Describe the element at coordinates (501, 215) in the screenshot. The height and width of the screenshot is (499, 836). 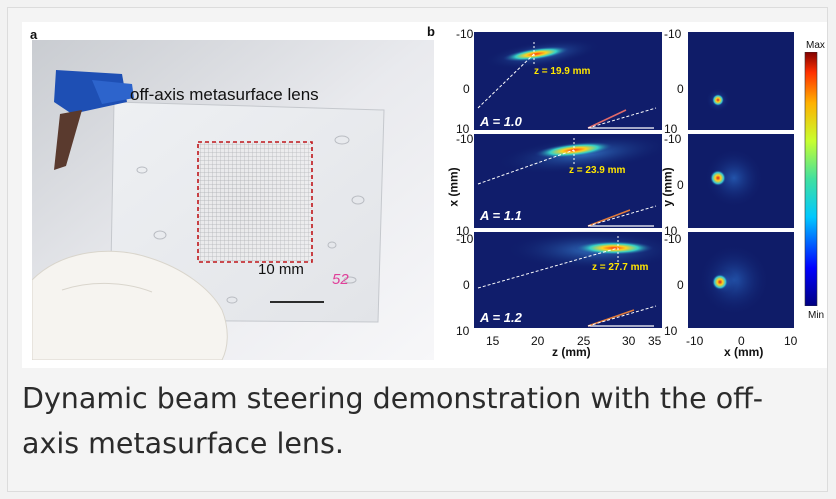
I see `a-value-label-row-2: A = 1.1` at that location.